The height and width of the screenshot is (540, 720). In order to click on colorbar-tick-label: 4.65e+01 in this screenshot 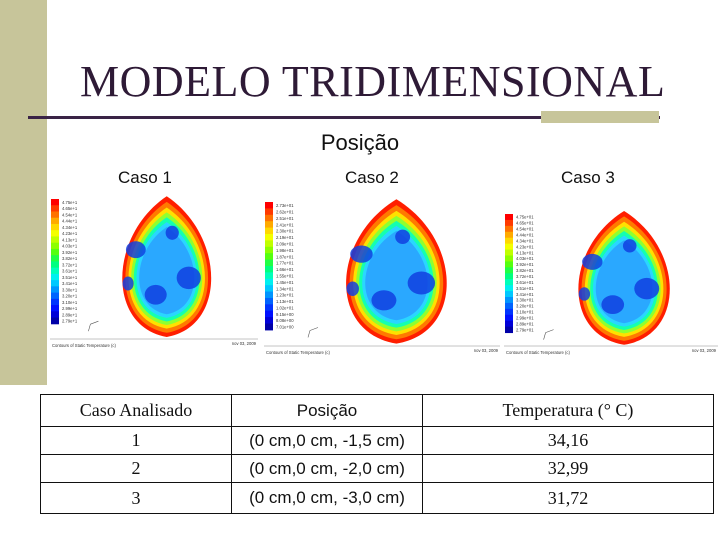, I will do `click(525, 223)`.